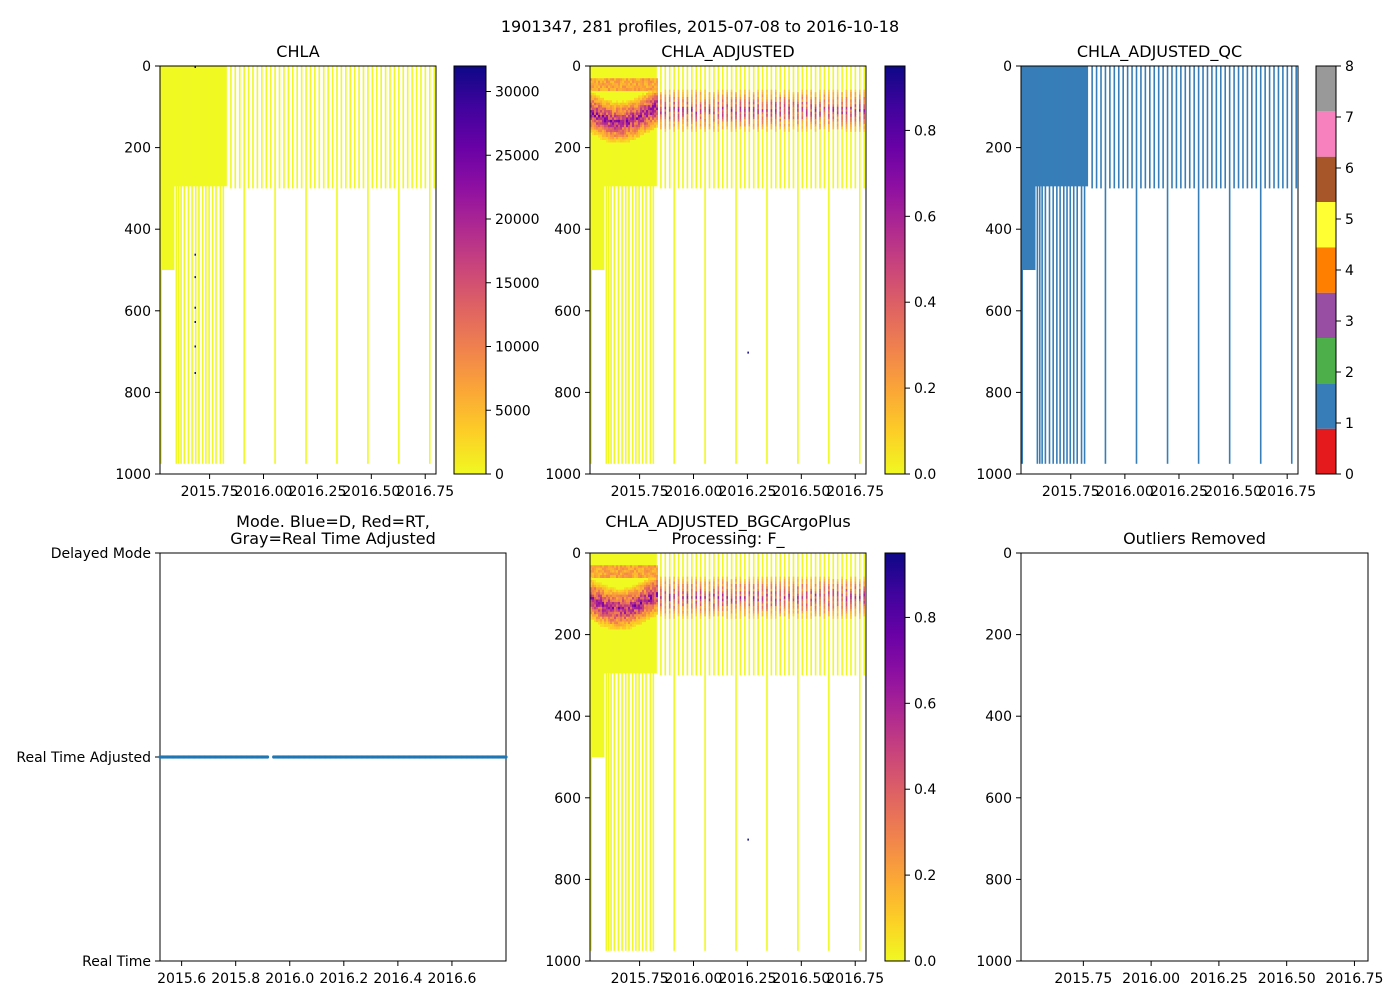  I want to click on colorbar-tick-label: 20000, so click(517, 220).